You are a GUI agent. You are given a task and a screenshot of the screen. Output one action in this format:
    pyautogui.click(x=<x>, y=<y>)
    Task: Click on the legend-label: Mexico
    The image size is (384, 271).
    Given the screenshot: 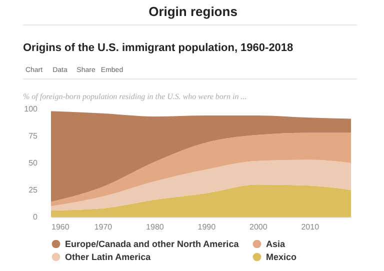 What is the action you would take?
    pyautogui.click(x=282, y=257)
    